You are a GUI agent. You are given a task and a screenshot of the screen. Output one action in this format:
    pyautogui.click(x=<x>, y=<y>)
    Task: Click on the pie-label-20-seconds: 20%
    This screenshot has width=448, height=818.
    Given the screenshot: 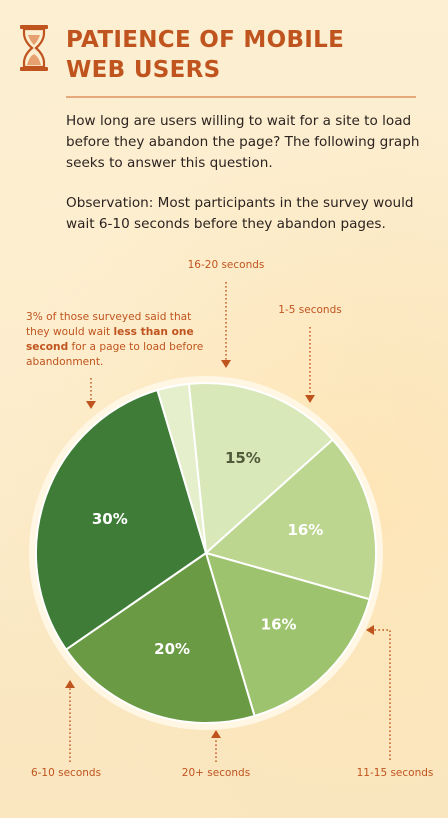 What is the action you would take?
    pyautogui.click(x=172, y=649)
    